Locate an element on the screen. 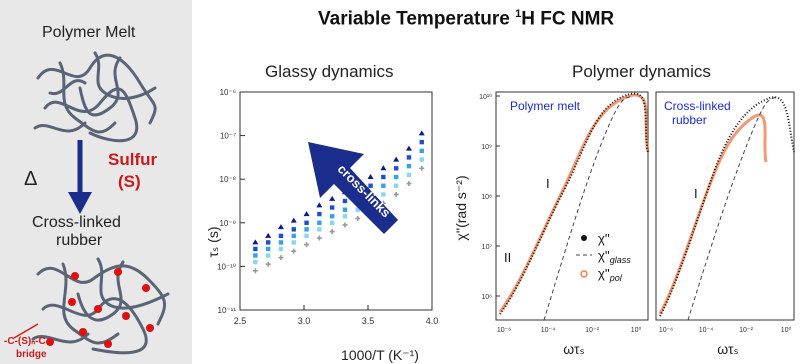 Image resolution: width=804 pixels, height=364 pixels. rubber-label-1: Cross-linked is located at coordinates (697, 106).